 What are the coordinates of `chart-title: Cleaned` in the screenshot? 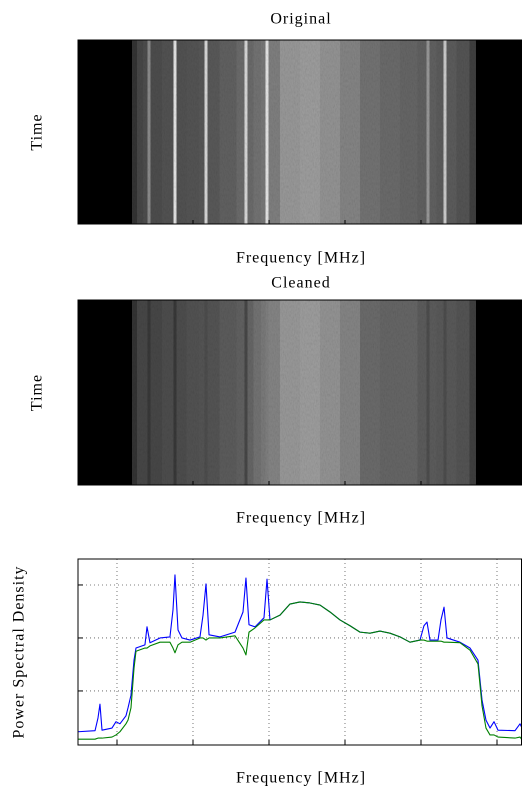 It's located at (300, 283).